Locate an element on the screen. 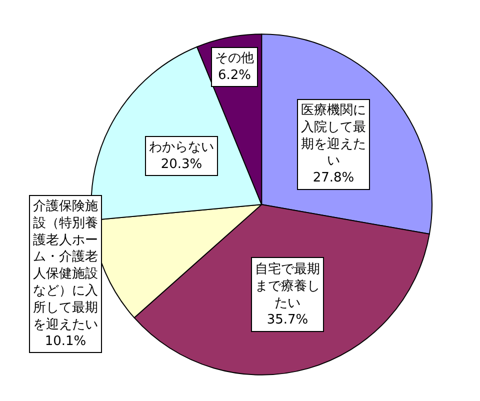 The width and height of the screenshot is (480, 401). data-label: 35.7% is located at coordinates (287, 320).